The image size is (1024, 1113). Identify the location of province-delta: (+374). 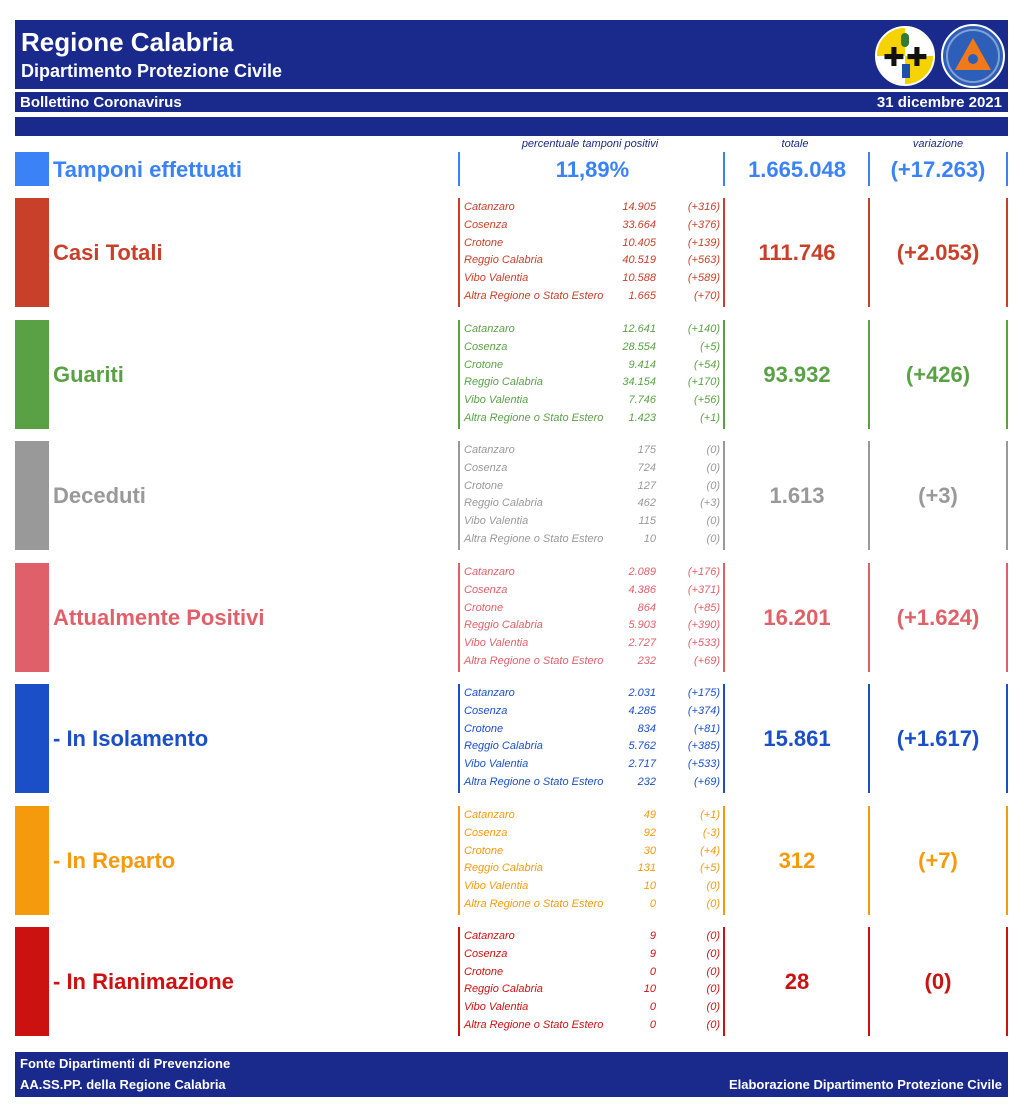
(703, 710).